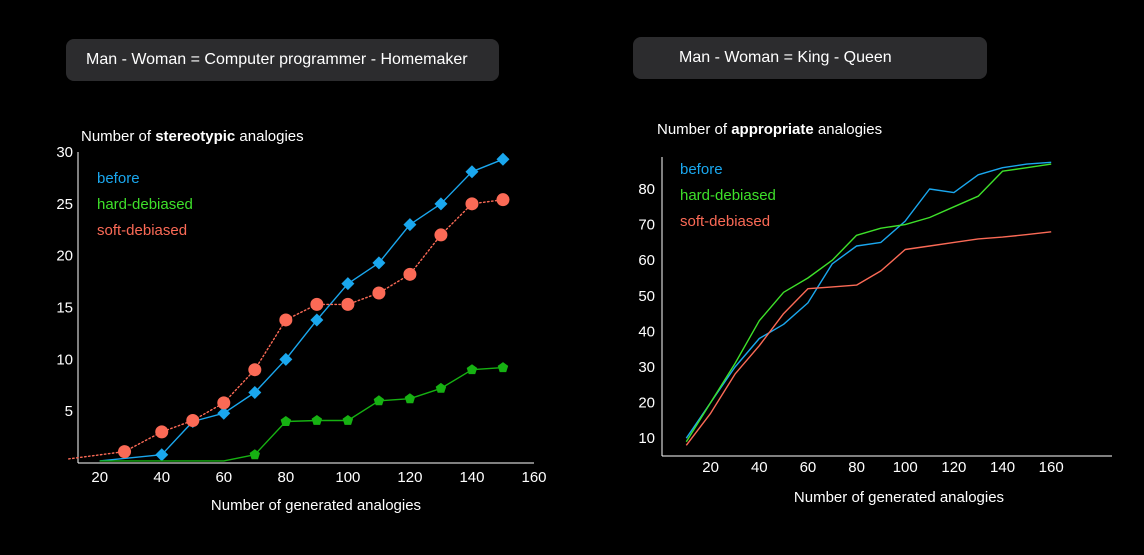  I want to click on right-x-tick-label: 120, so click(953, 467).